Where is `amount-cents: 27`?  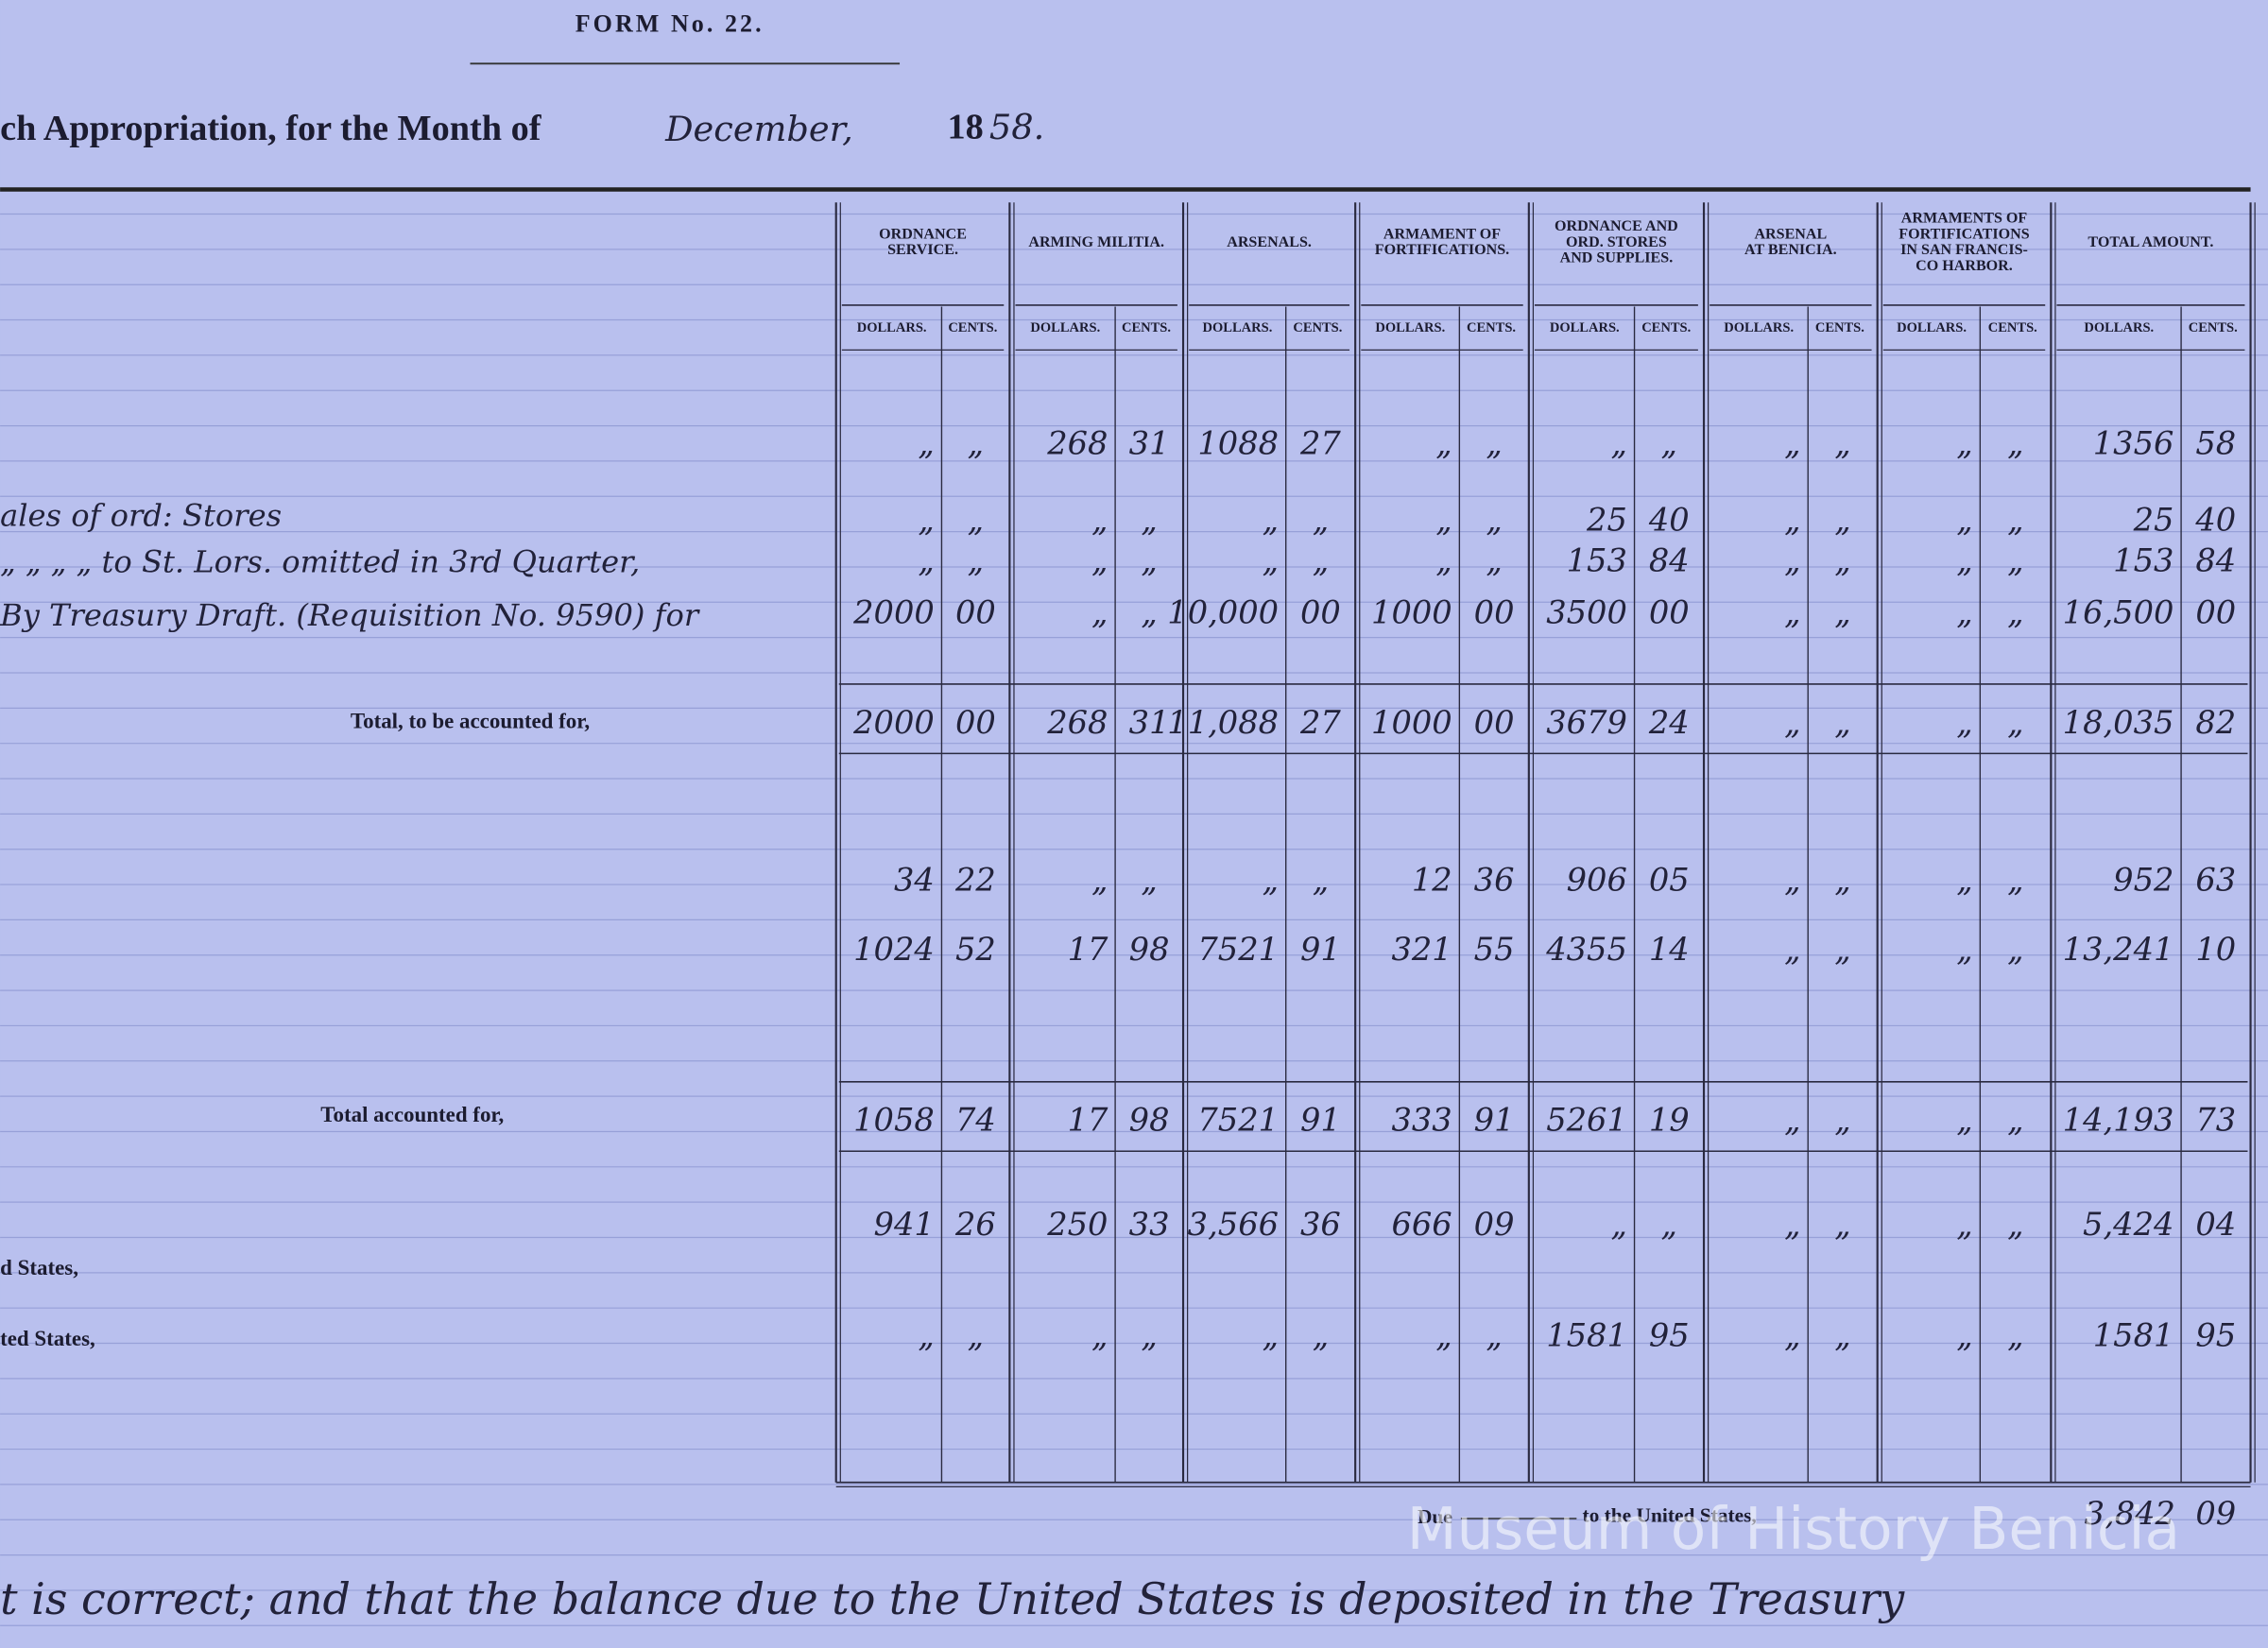 amount-cents: 27 is located at coordinates (1320, 442).